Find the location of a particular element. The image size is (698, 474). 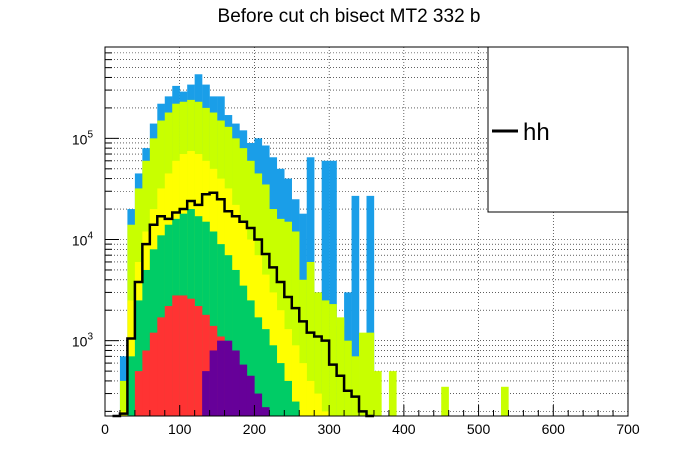

y-tick-label: 10⁵ is located at coordinates (83, 138).